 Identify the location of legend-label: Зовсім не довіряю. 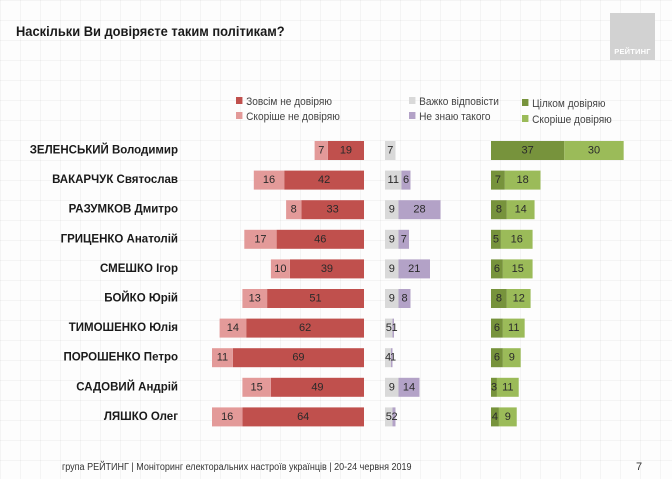
(289, 102).